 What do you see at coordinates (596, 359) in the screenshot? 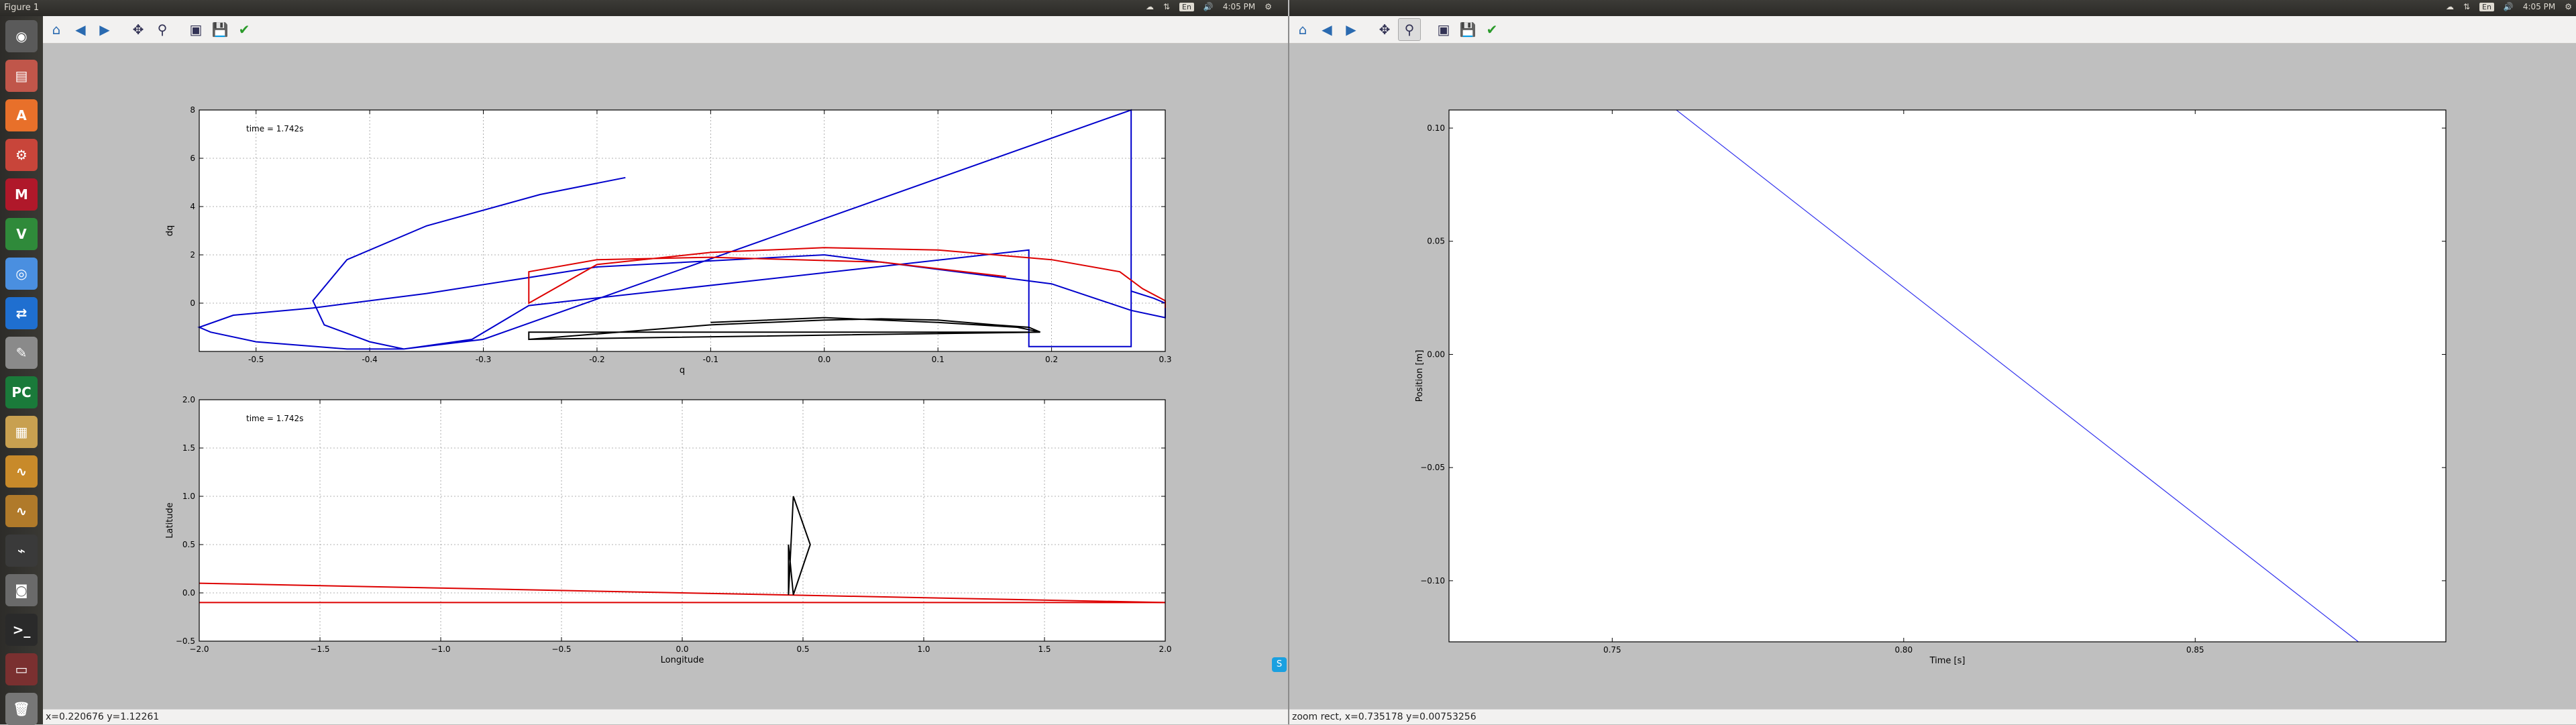
I see `phase-x-tick-label: -0.2` at bounding box center [596, 359].